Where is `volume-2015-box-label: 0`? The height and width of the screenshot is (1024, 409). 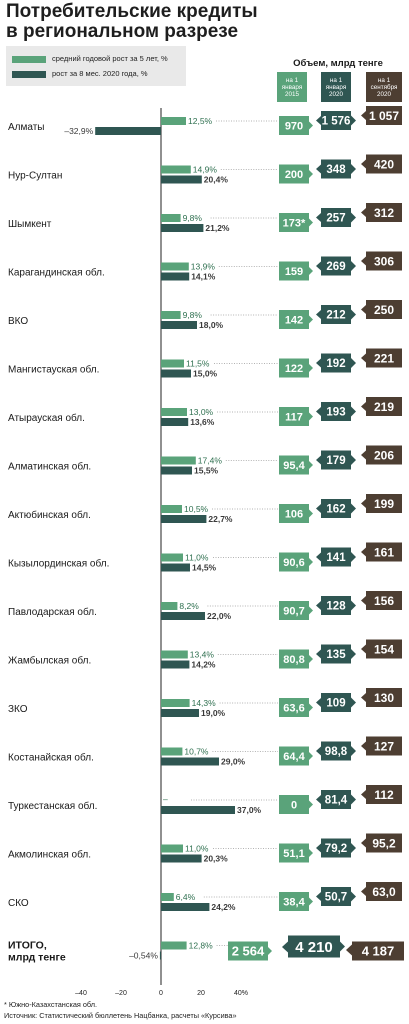
volume-2015-box-label: 0 is located at coordinates (294, 805).